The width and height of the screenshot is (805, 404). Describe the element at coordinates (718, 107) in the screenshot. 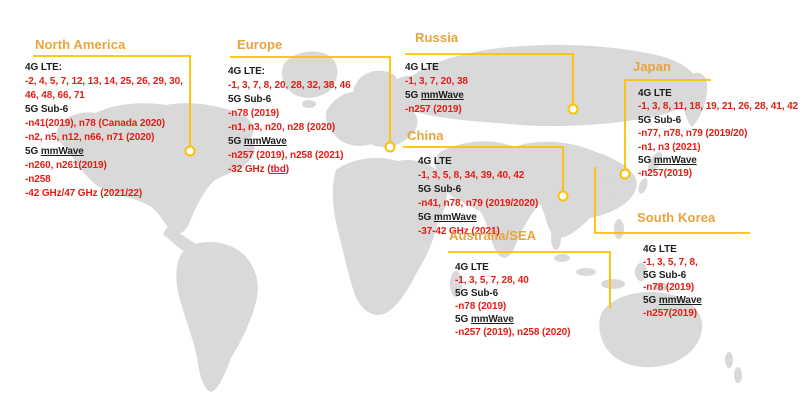

I see `band-value-text: -1, 3, 8, 11, 18, 19, 21, 26, 28, 41, 42` at that location.